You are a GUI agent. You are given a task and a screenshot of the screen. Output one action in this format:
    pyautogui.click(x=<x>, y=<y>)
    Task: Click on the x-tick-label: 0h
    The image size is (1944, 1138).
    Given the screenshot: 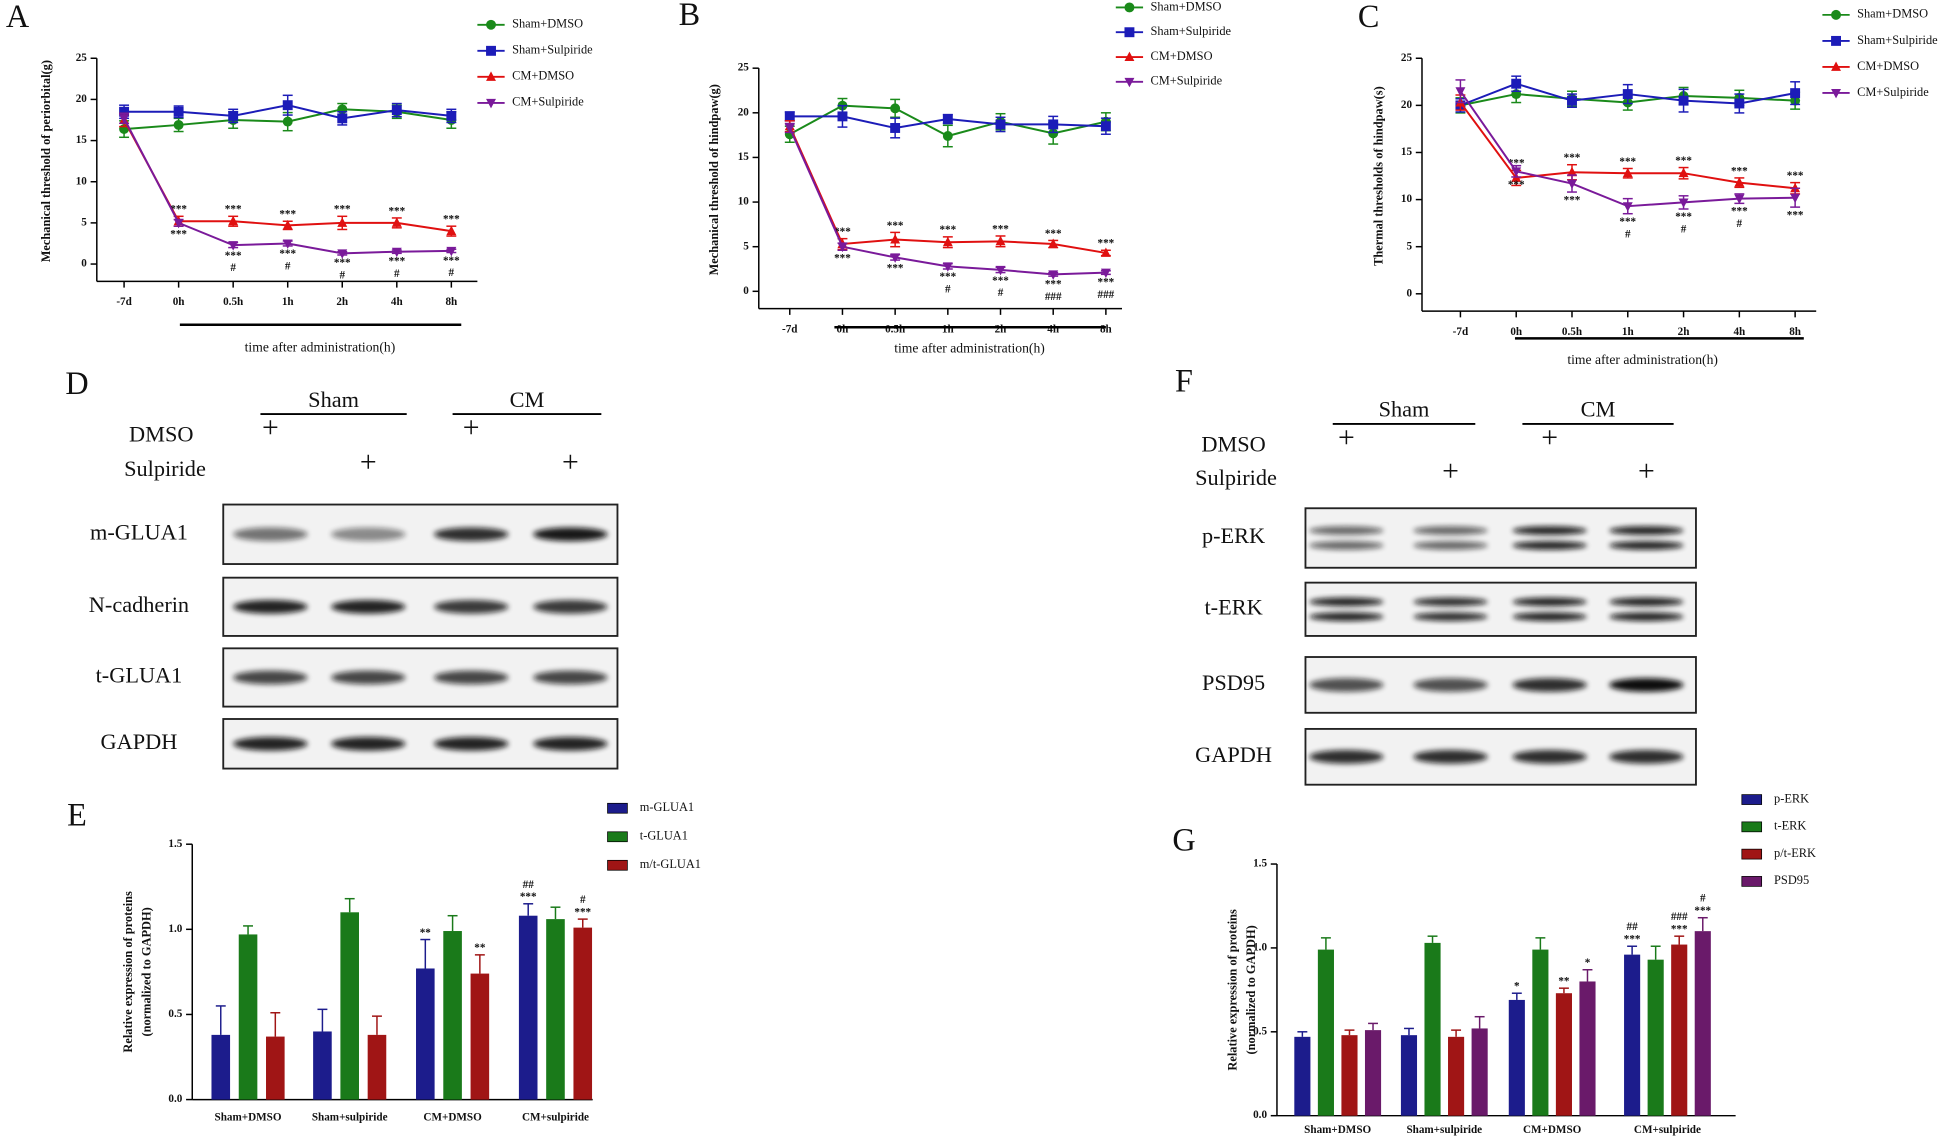 What is the action you would take?
    pyautogui.click(x=843, y=329)
    